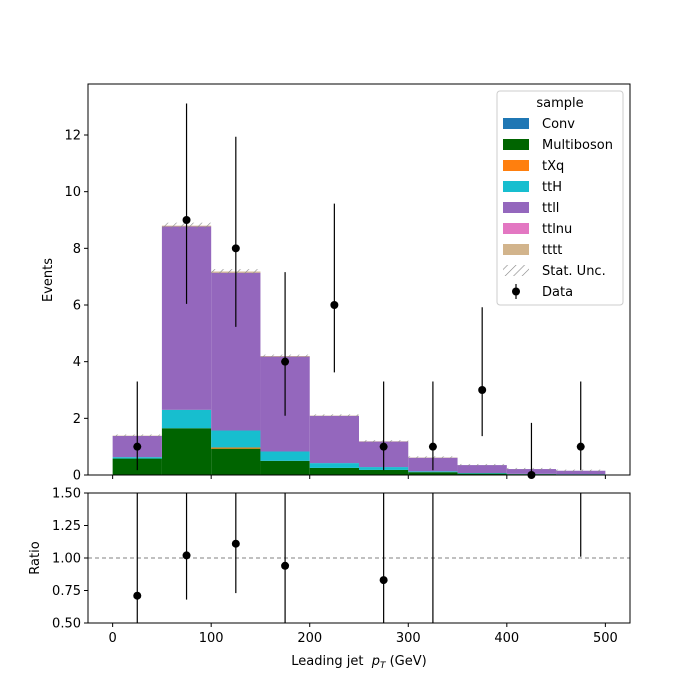  What do you see at coordinates (516, 291) in the screenshot?
I see `legend-data-marker` at bounding box center [516, 291].